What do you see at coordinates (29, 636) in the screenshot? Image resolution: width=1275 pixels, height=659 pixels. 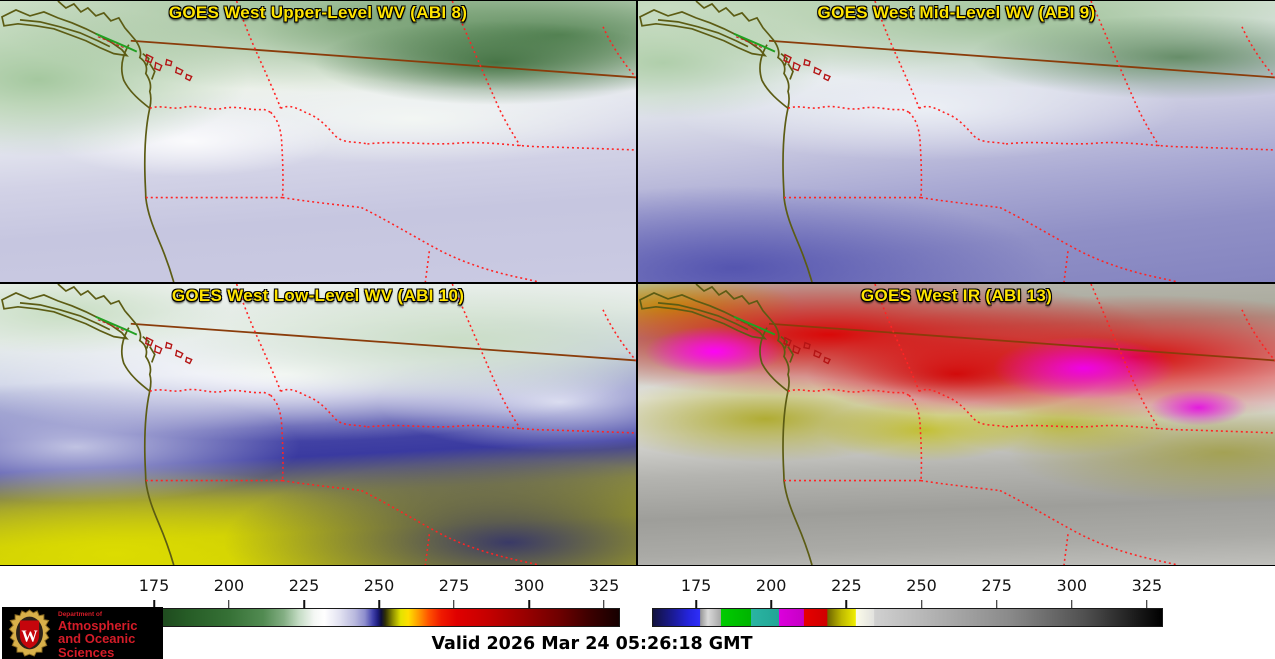 I see `uw-monogram: W` at bounding box center [29, 636].